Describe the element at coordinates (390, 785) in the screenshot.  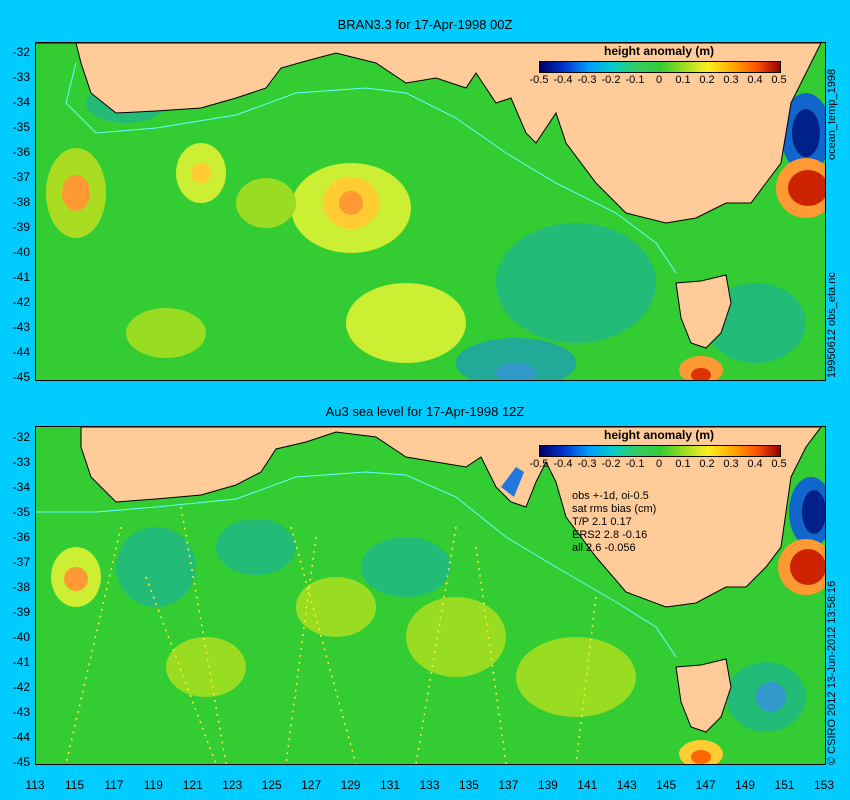
I see `x-tick-label: 131` at that location.